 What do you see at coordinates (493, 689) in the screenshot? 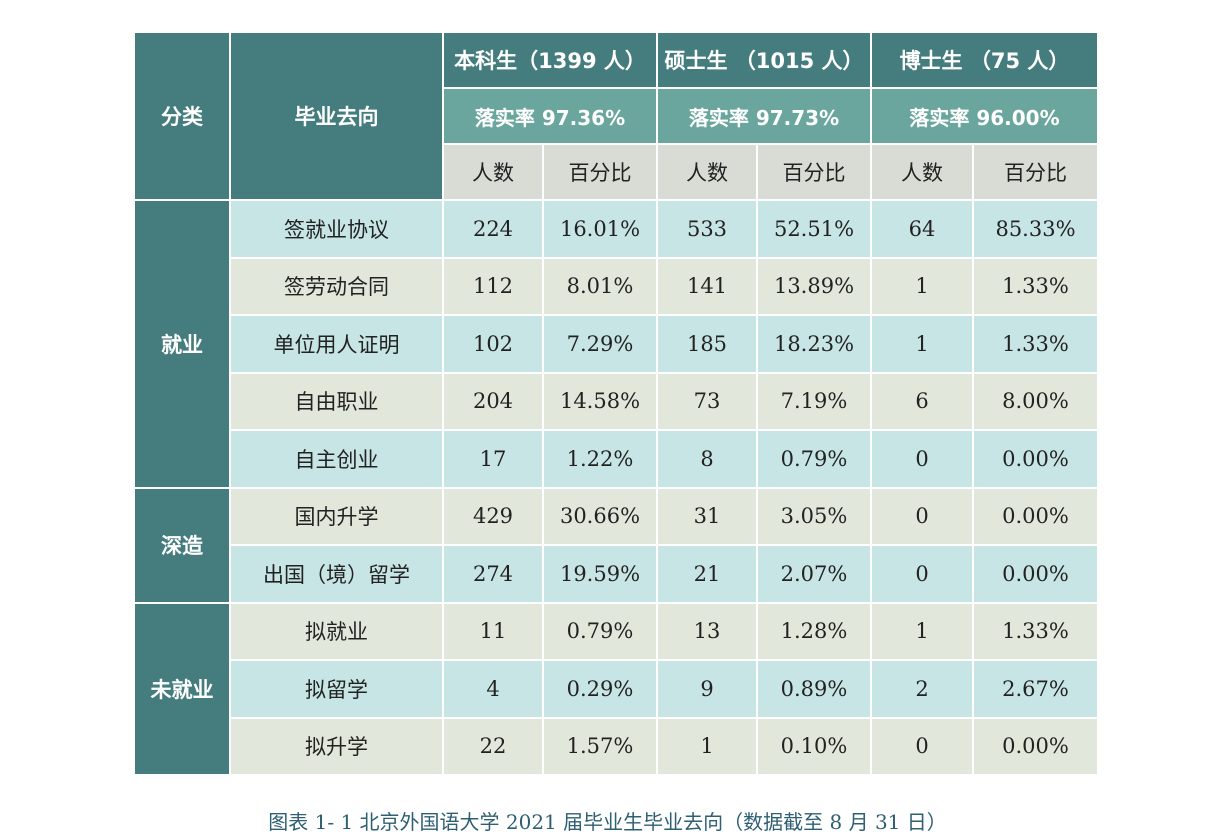
I see `data-cell: 4` at bounding box center [493, 689].